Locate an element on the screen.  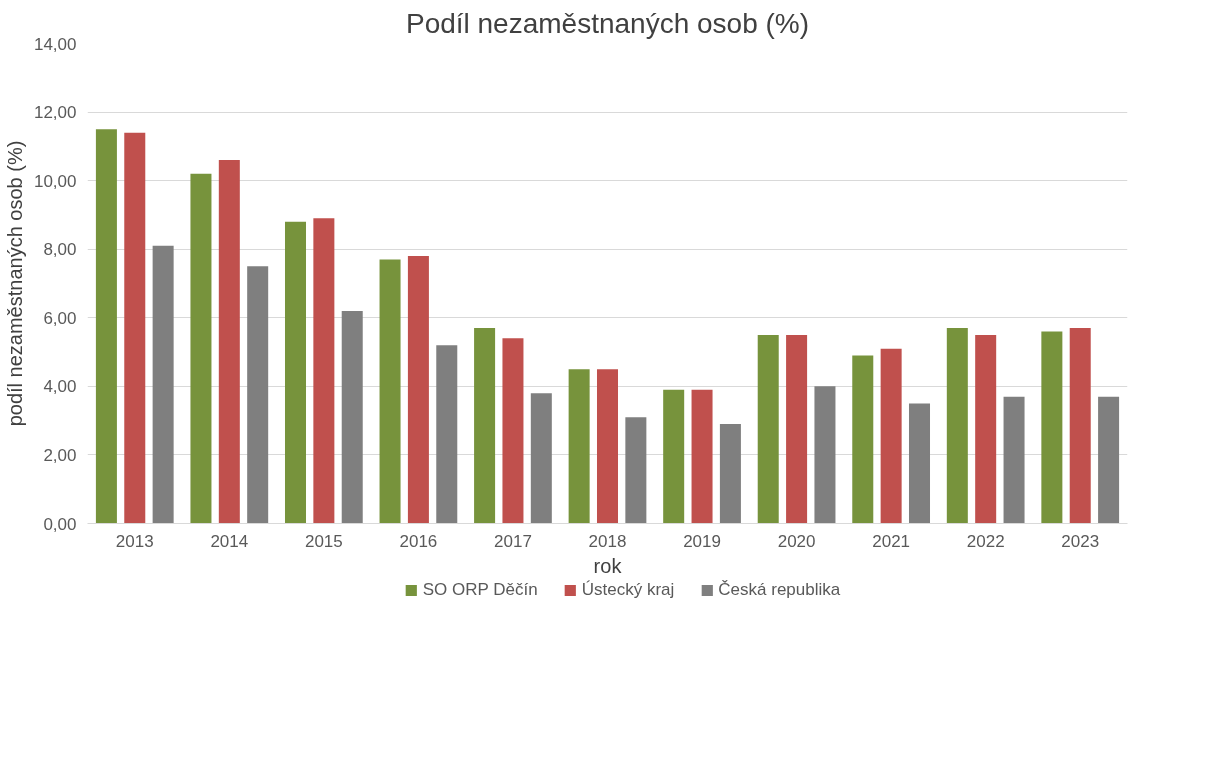
y-tick-label: 2,00 is located at coordinates (60, 455).